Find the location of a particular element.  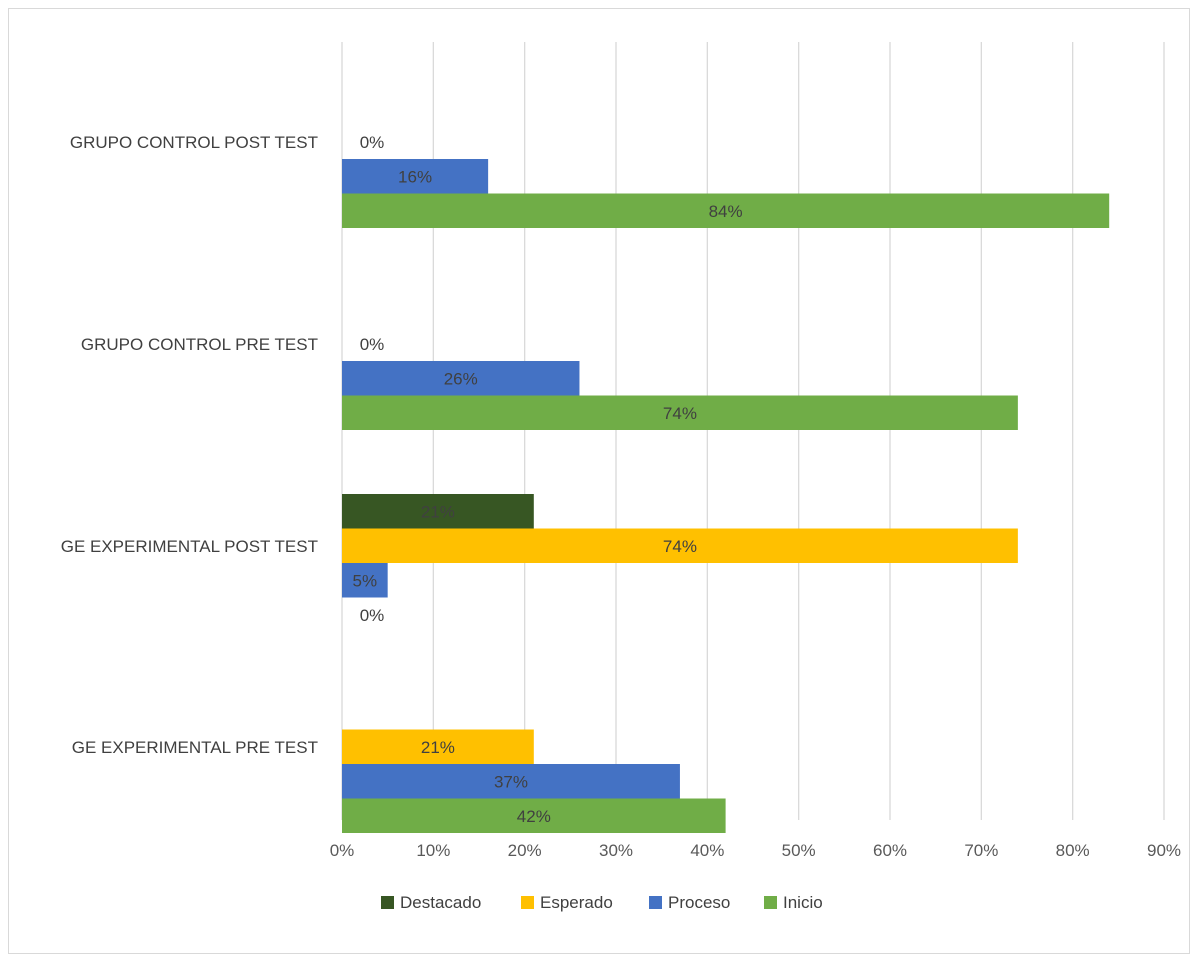

legend-swatch-proceso is located at coordinates (655, 902).